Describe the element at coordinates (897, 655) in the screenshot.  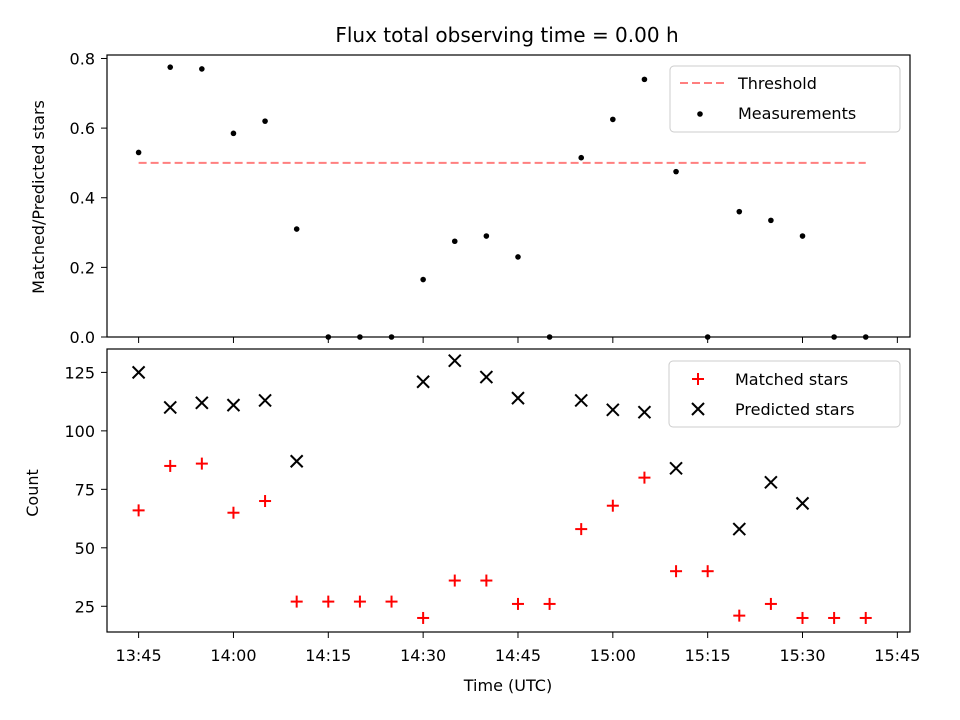
I see `x-tick-label: 15:45` at that location.